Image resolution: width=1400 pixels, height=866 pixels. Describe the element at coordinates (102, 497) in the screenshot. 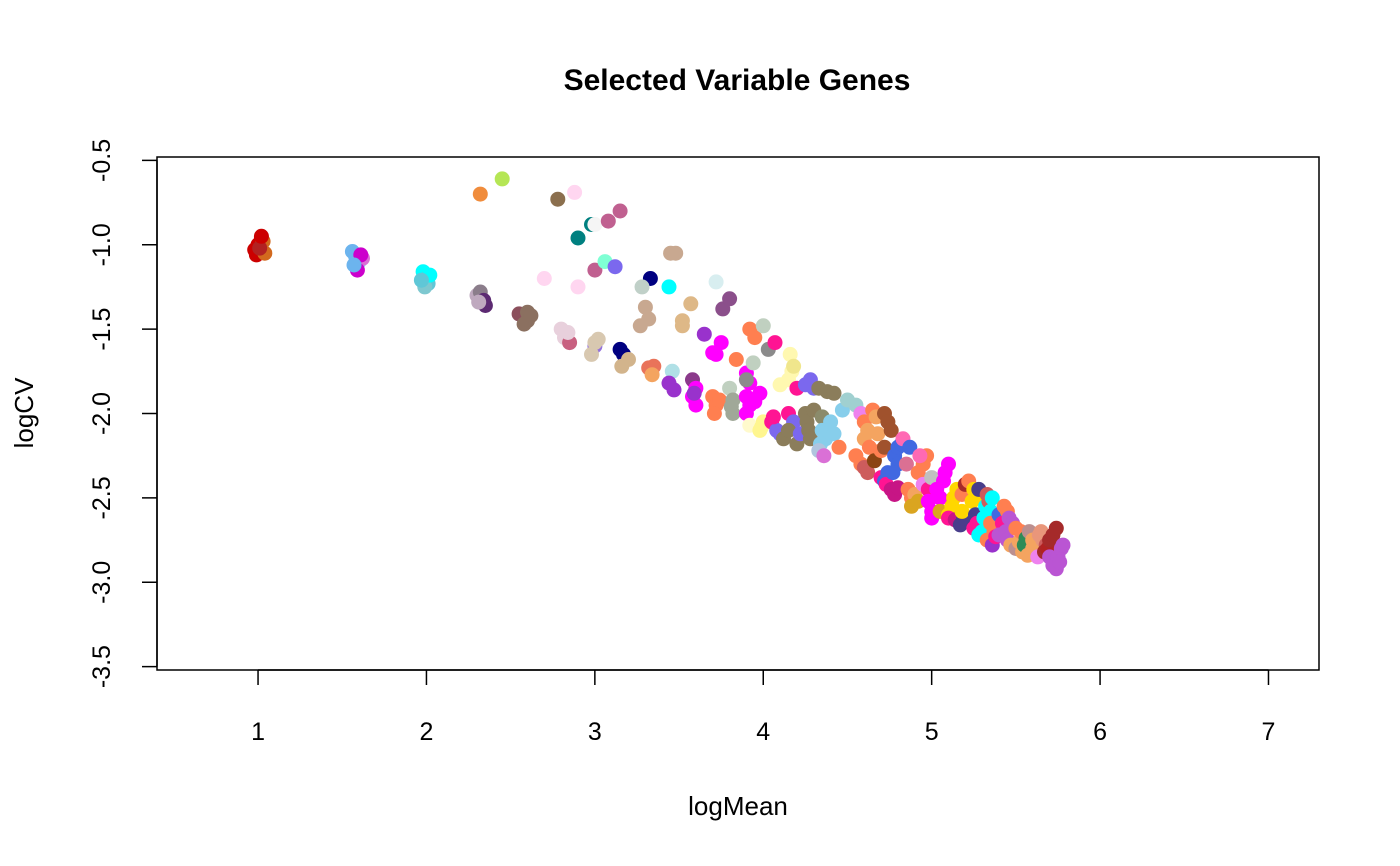

I see `y-tick-label: -2.5` at that location.